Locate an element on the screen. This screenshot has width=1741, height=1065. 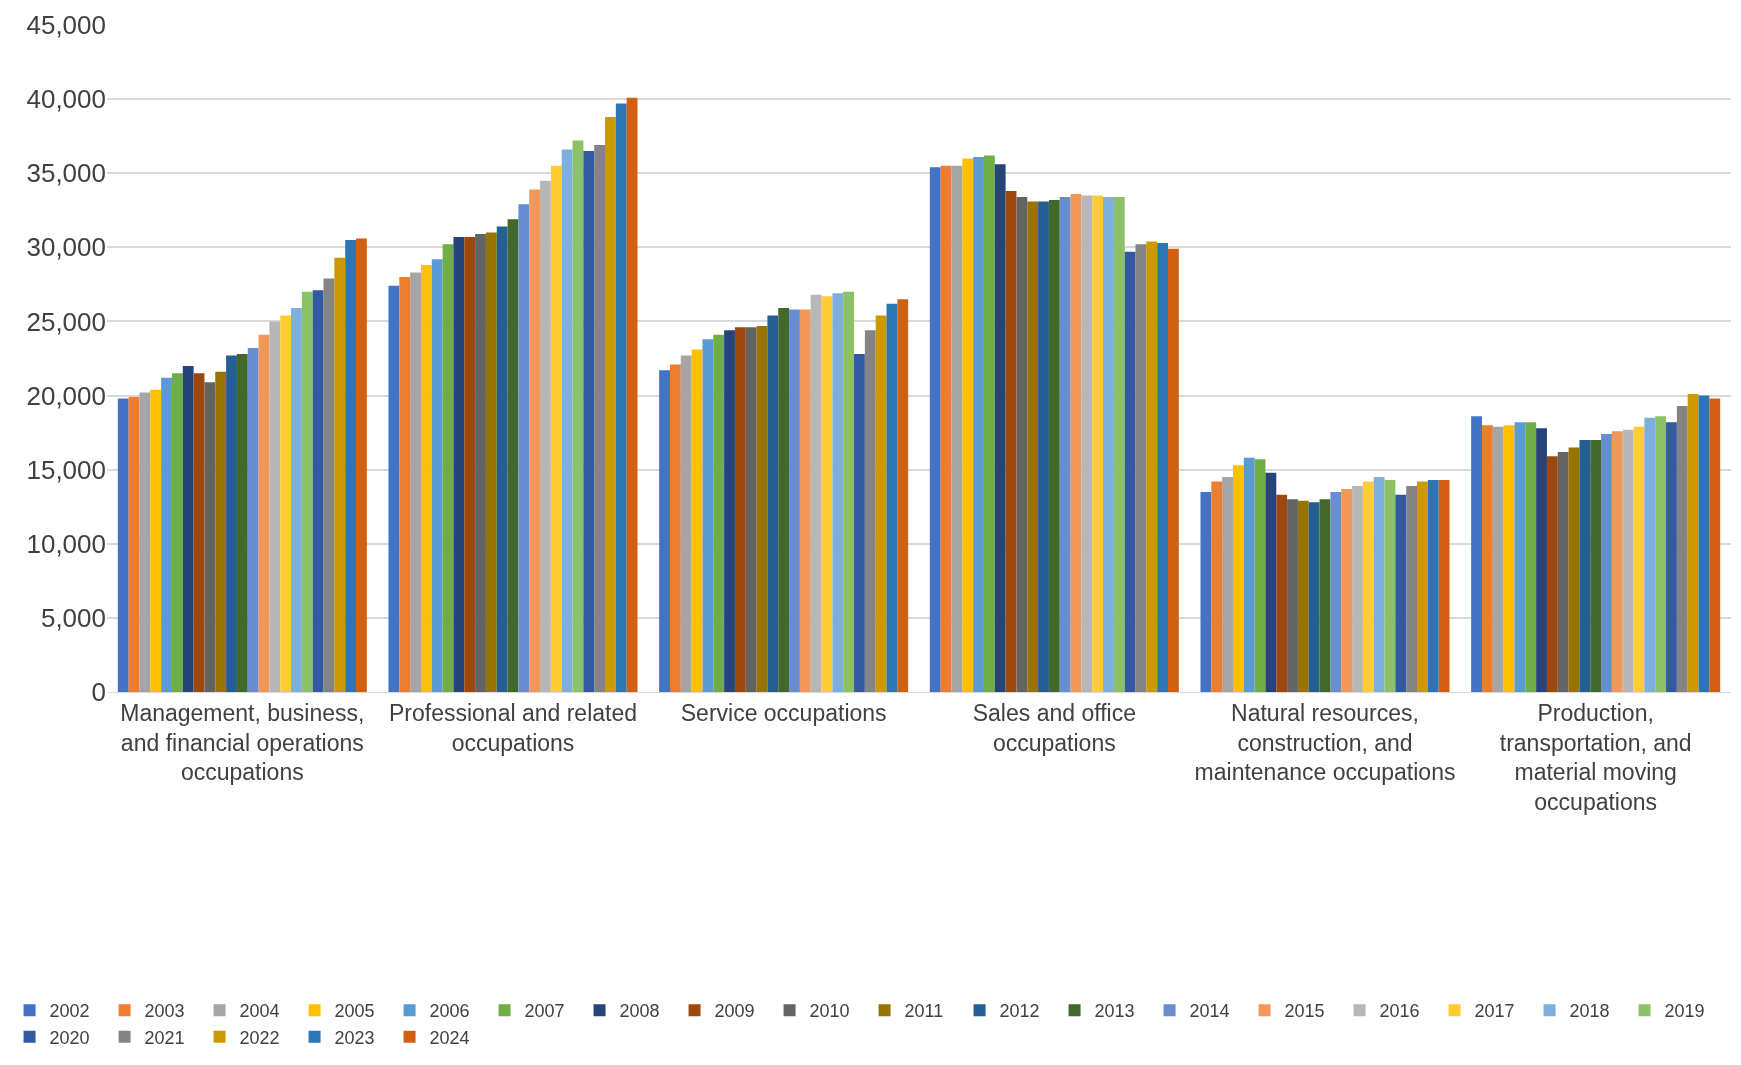
y-tick-label: 45,000 is located at coordinates (66, 25).